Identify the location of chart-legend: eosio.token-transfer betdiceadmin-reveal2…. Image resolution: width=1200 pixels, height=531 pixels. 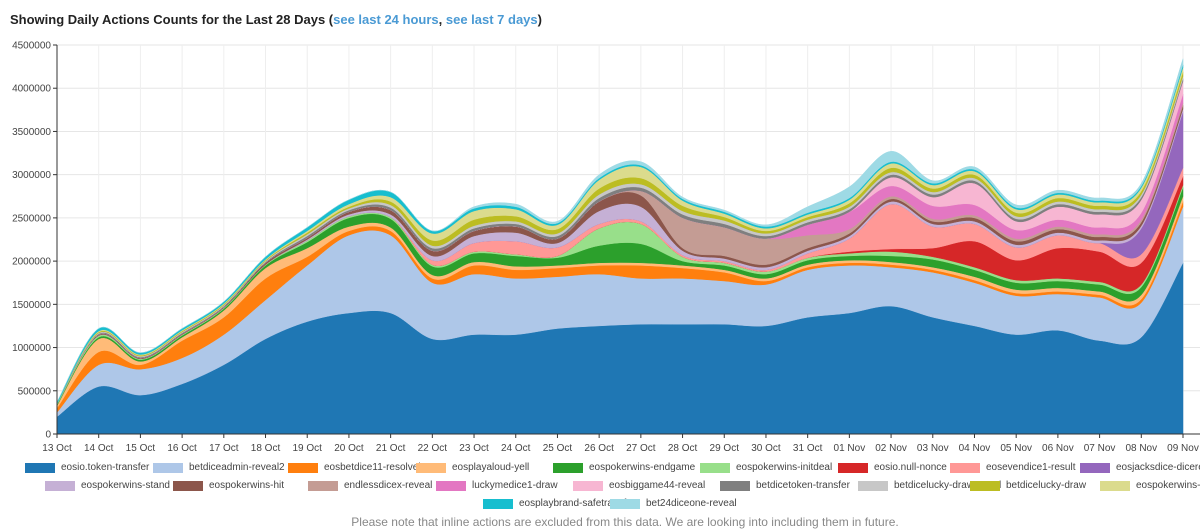
(600, 486).